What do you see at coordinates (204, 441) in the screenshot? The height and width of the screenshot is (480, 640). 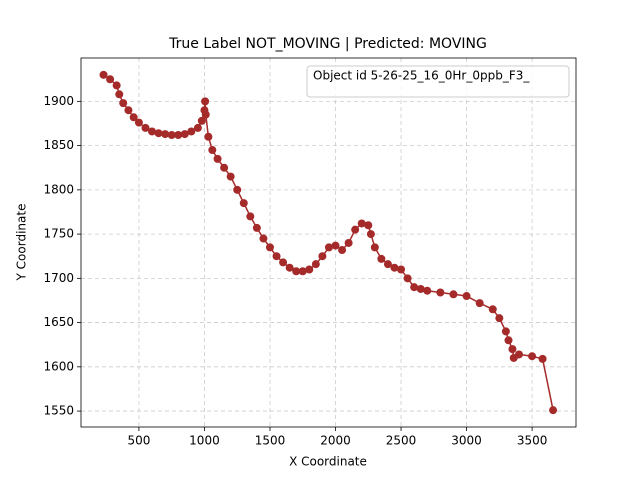 I see `x-tick-label: 1000` at bounding box center [204, 441].